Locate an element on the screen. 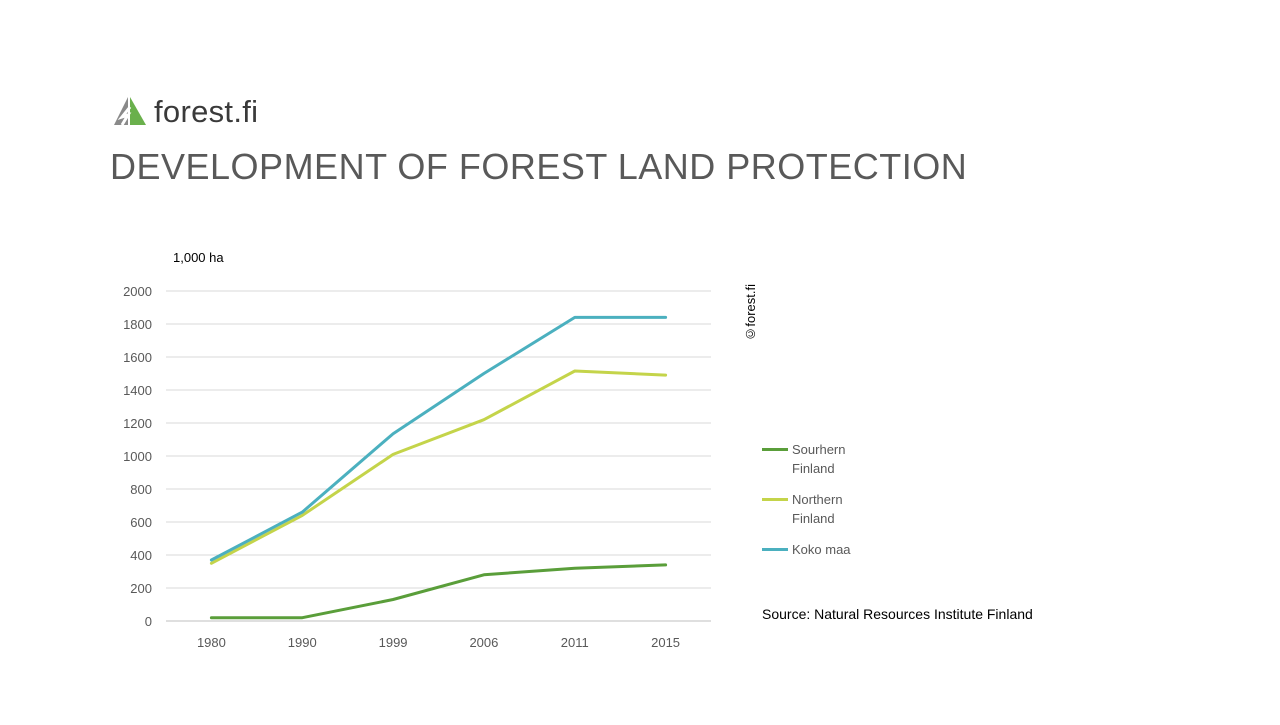 This screenshot has height=725, width=1280. y-axis-unit-label: 1,000 ha is located at coordinates (198, 257).